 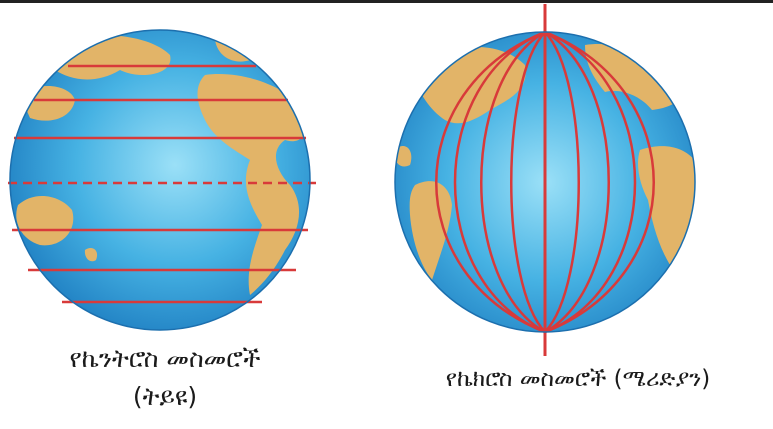 What do you see at coordinates (165, 358) in the screenshot?
I see `caption-latitudes: የኬንትሮስ መስመሮች` at bounding box center [165, 358].